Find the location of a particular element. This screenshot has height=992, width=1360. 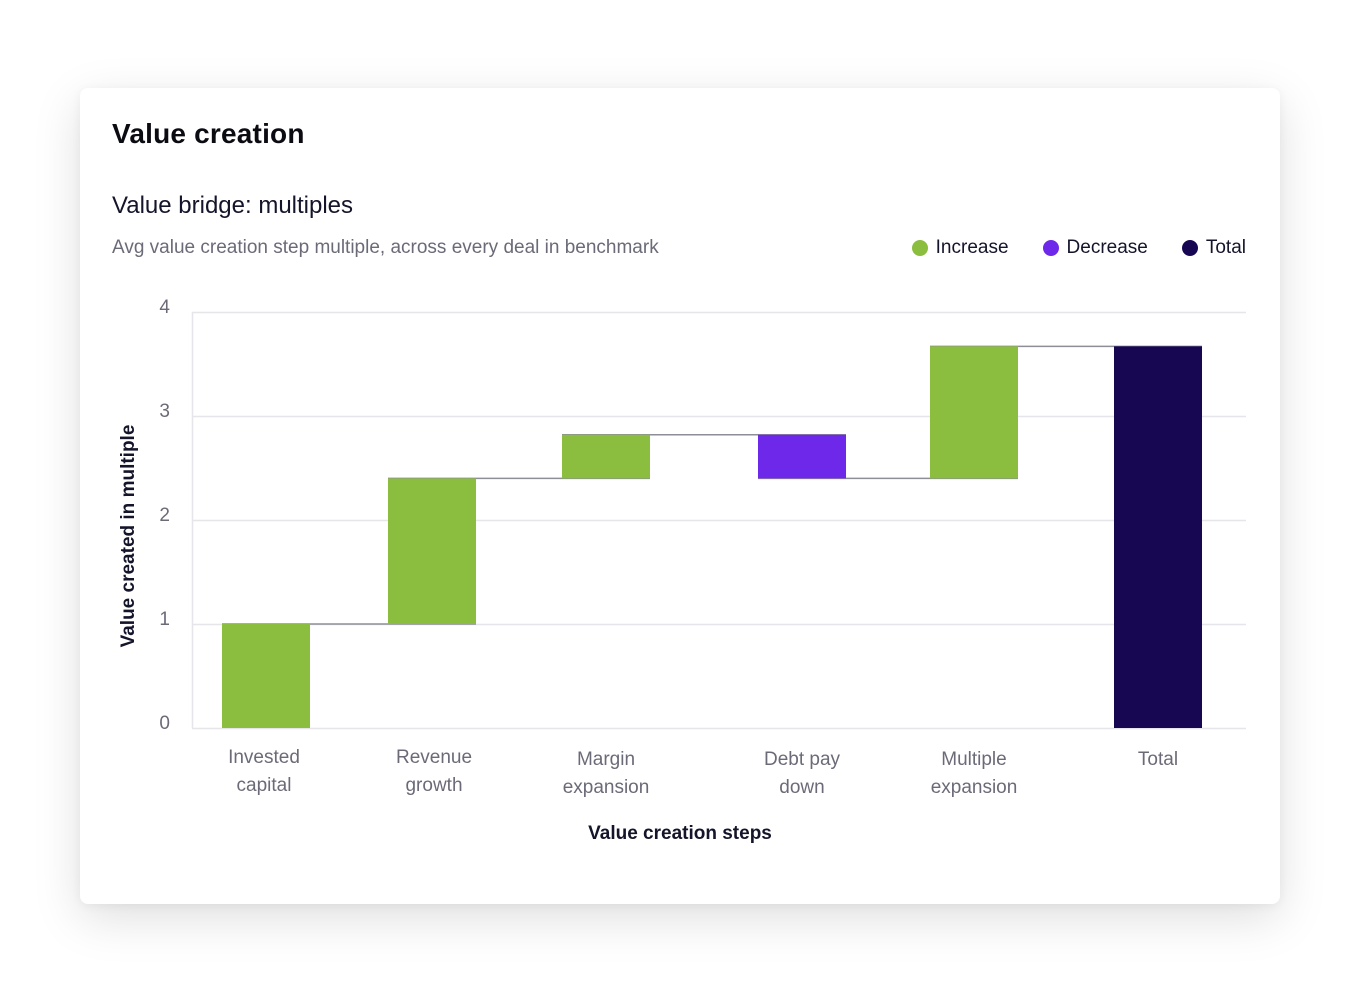

decrease-dot-icon is located at coordinates (1050, 248).